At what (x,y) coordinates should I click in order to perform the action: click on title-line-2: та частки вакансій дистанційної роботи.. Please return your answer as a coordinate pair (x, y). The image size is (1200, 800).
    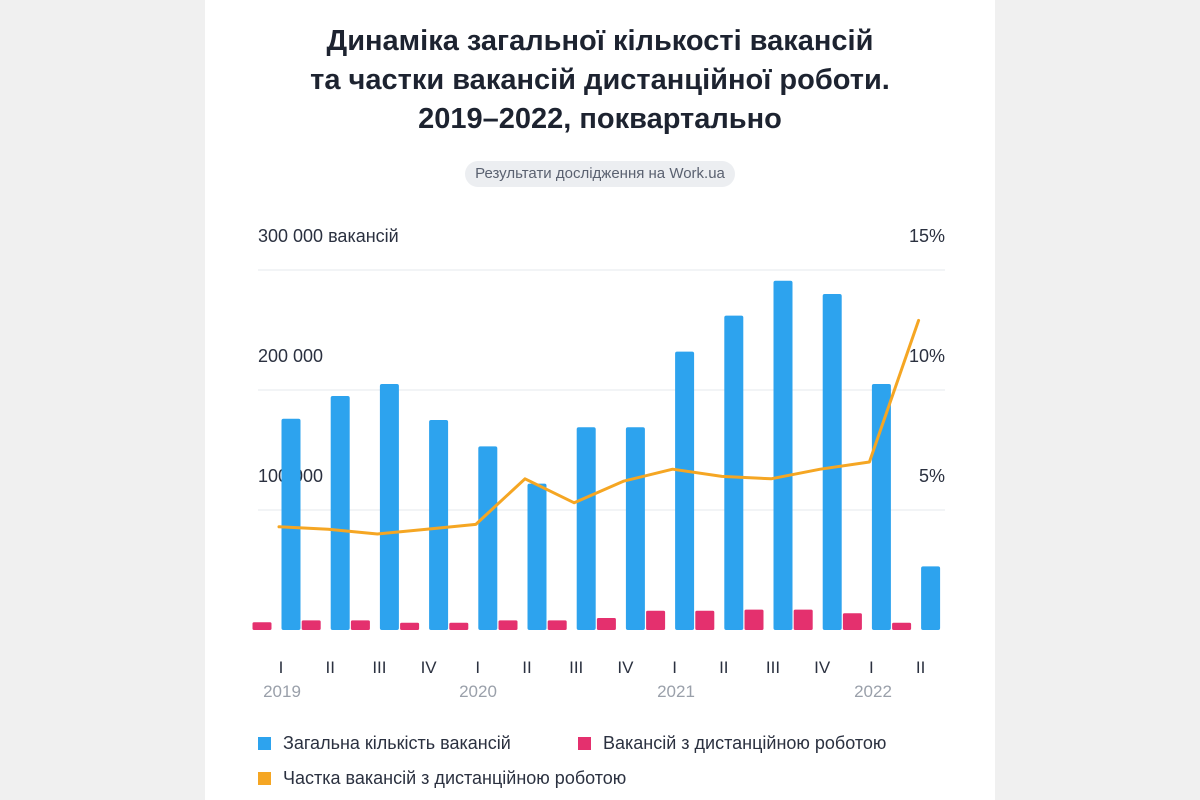
    Looking at the image, I should click on (600, 80).